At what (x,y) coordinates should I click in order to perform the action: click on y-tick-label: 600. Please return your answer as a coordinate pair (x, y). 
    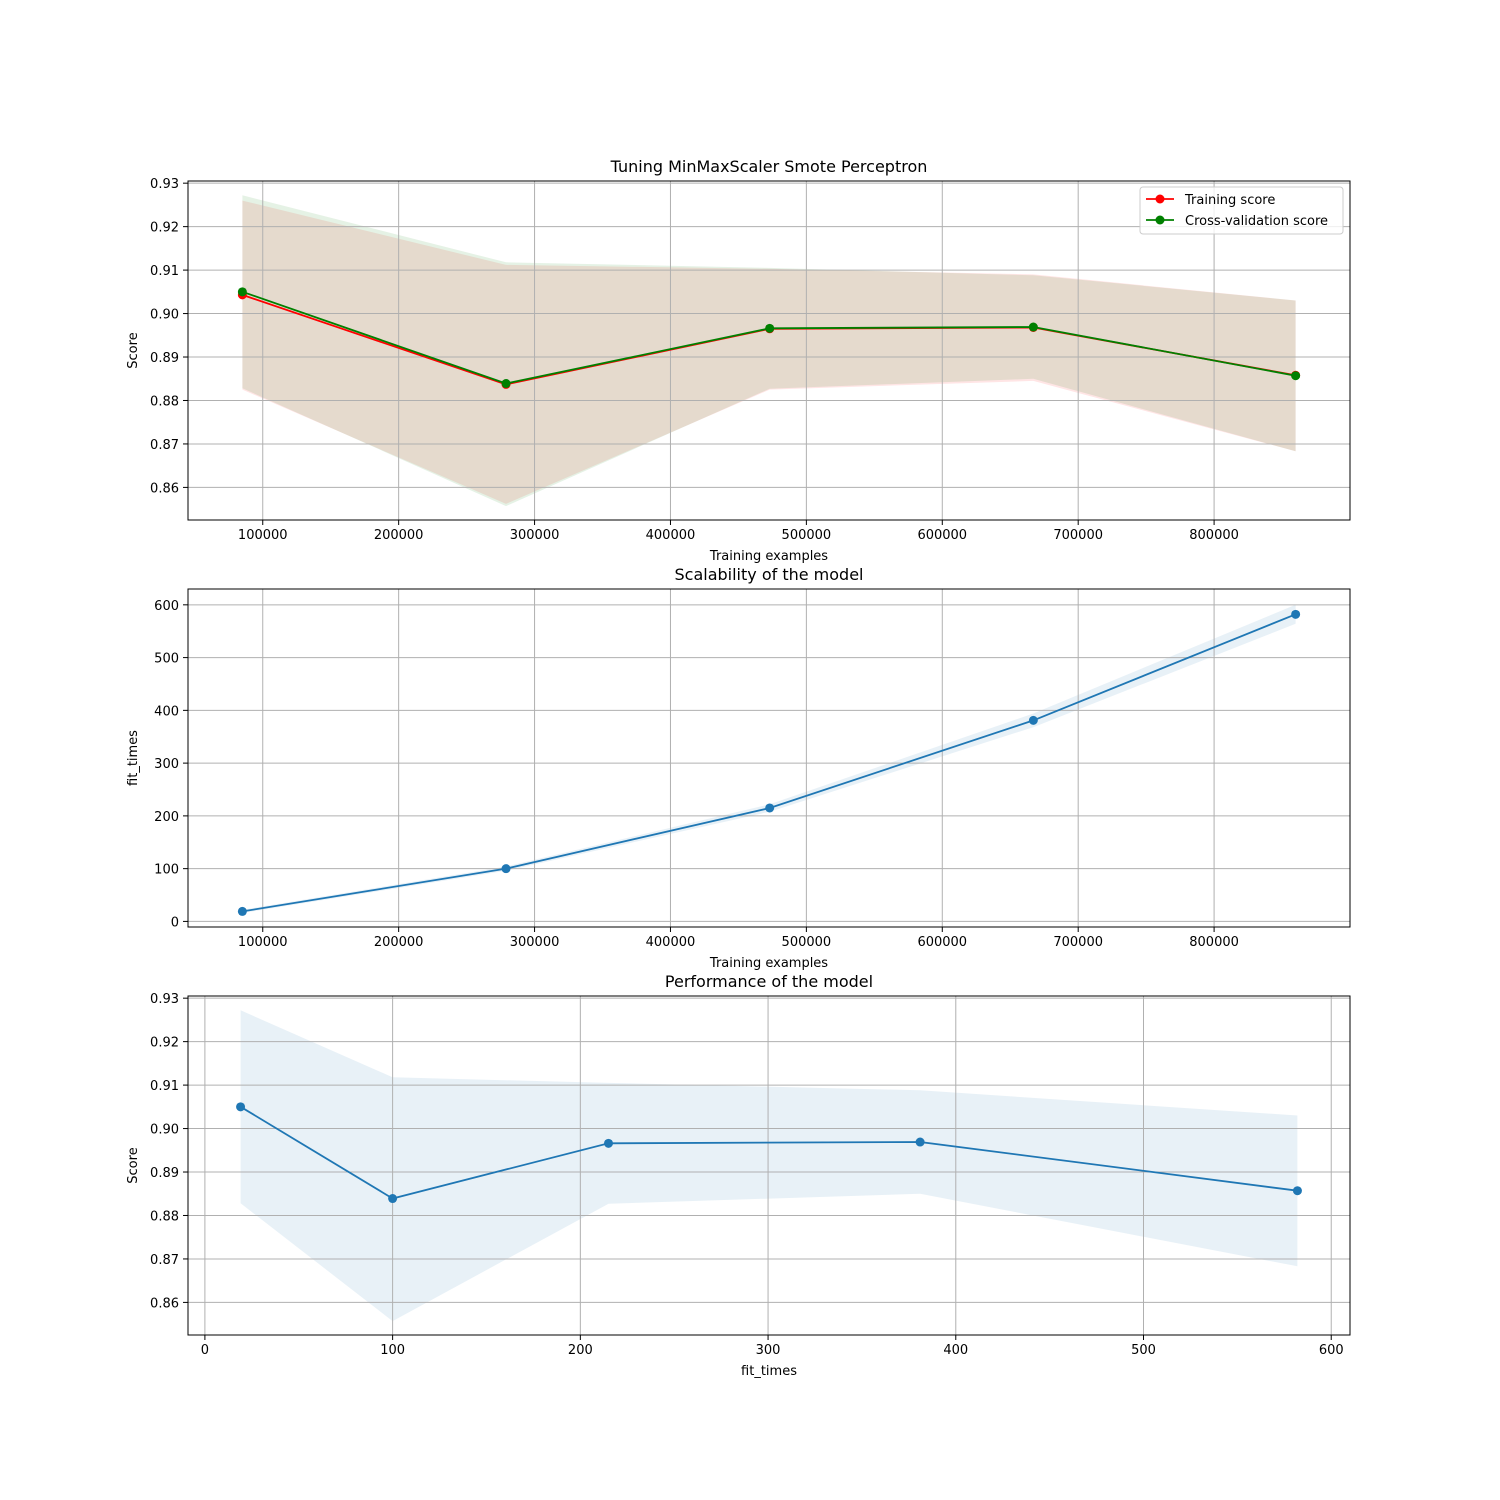
    Looking at the image, I should click on (166, 606).